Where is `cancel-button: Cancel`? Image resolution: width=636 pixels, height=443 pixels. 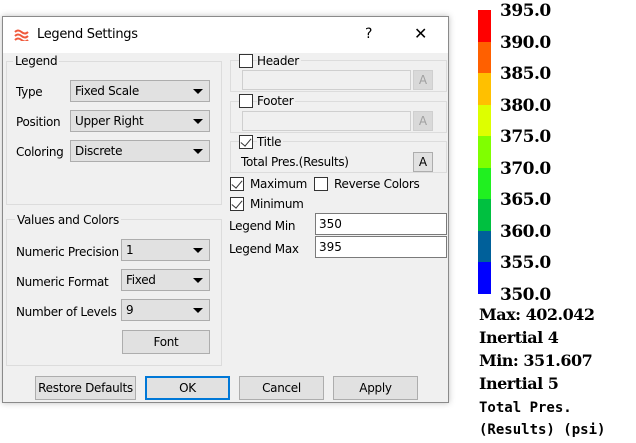
cancel-button: Cancel is located at coordinates (281, 388).